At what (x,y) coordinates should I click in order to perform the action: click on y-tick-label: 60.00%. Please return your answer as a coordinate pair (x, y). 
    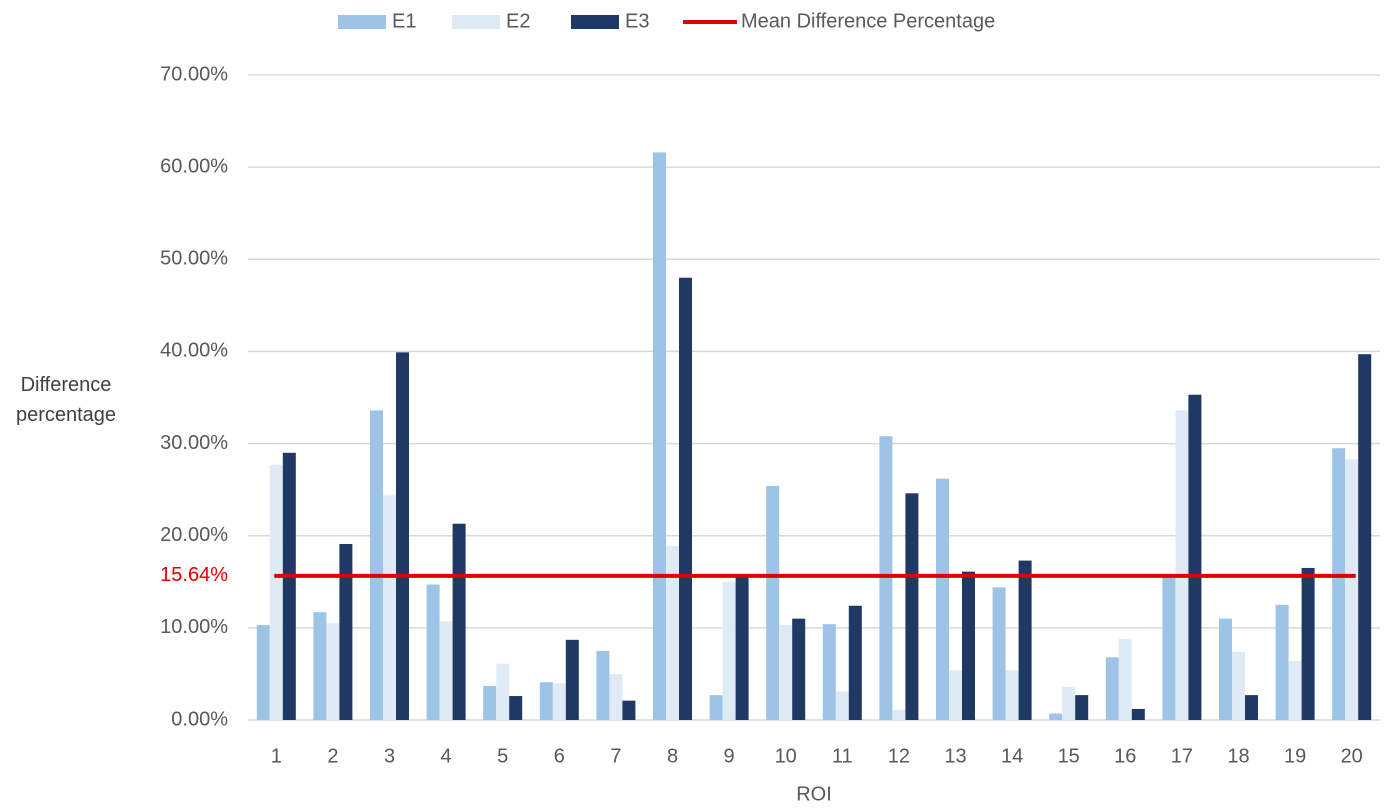
    Looking at the image, I should click on (194, 166).